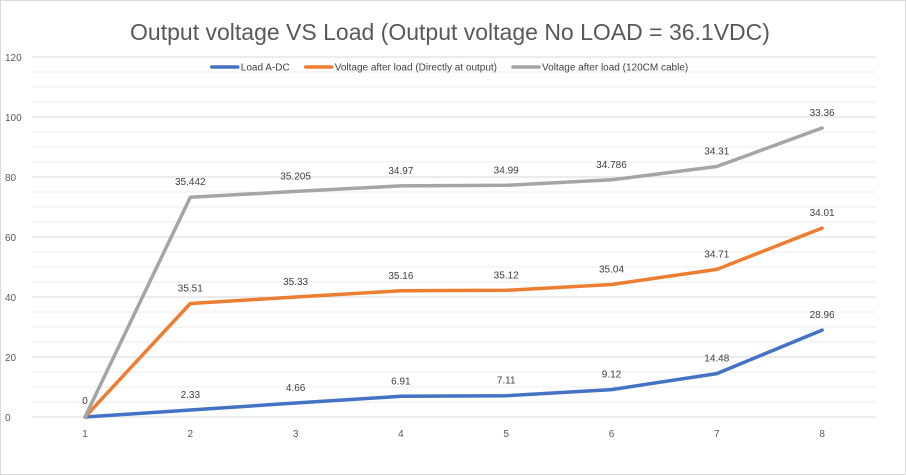 Image resolution: width=906 pixels, height=475 pixels. Describe the element at coordinates (191, 434) in the screenshot. I see `x-tick-label: 2` at that location.